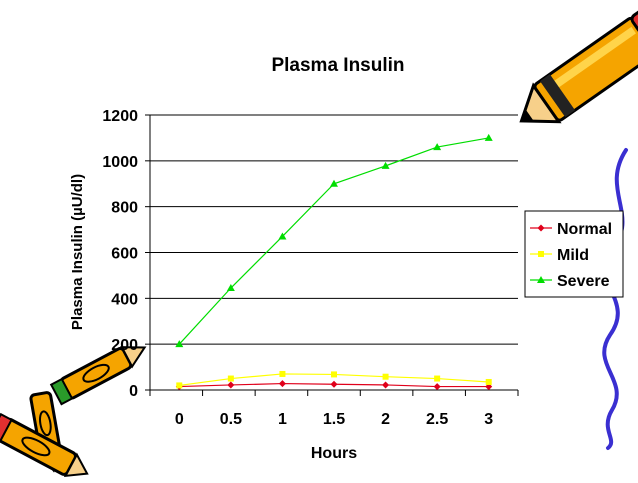 The width and height of the screenshot is (638, 483). Describe the element at coordinates (124, 208) in the screenshot. I see `y-tick-label: 800` at that location.